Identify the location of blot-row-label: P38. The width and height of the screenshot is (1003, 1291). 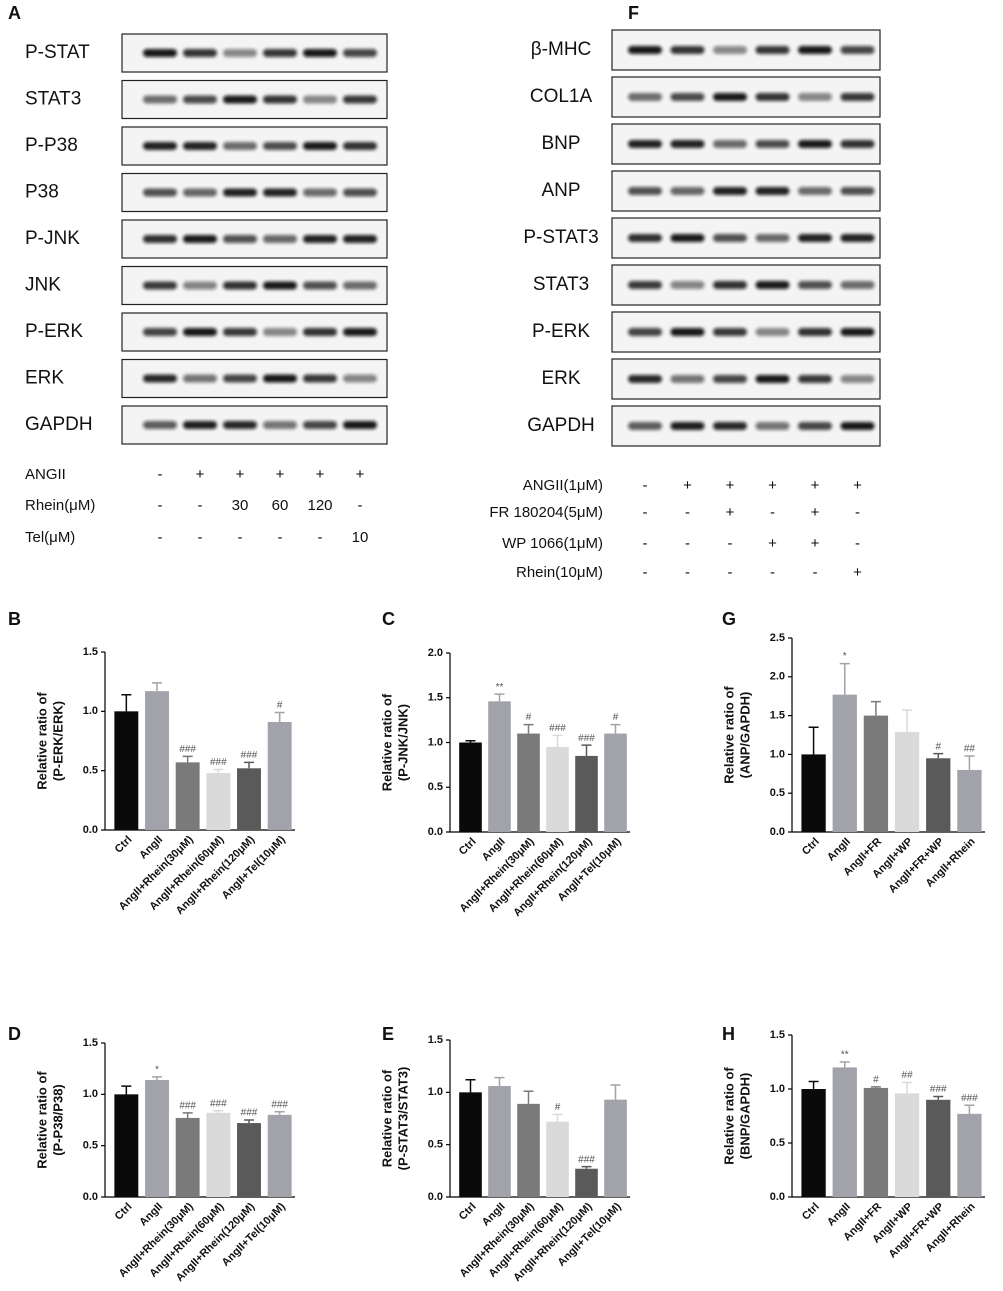
(42, 192).